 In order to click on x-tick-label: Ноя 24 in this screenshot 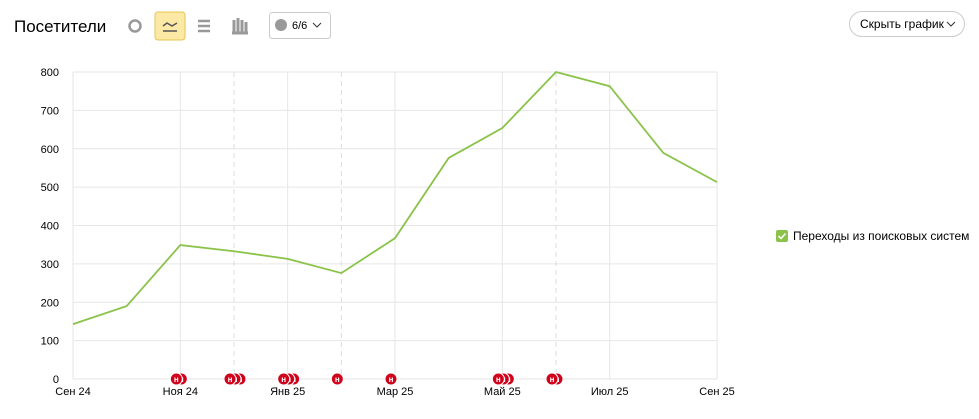, I will do `click(180, 392)`.